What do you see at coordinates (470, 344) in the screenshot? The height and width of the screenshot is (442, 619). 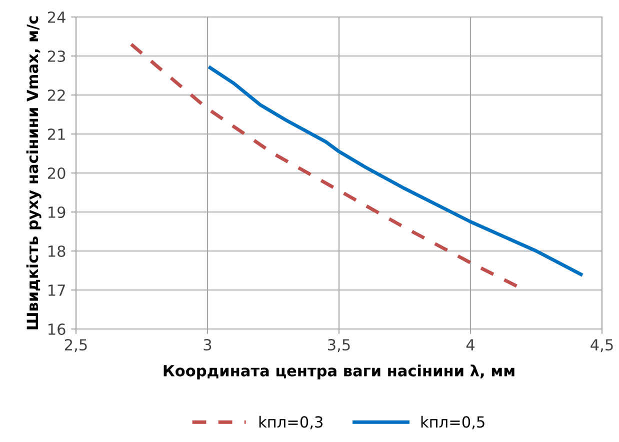 I see `x-tick-label: 4` at bounding box center [470, 344].